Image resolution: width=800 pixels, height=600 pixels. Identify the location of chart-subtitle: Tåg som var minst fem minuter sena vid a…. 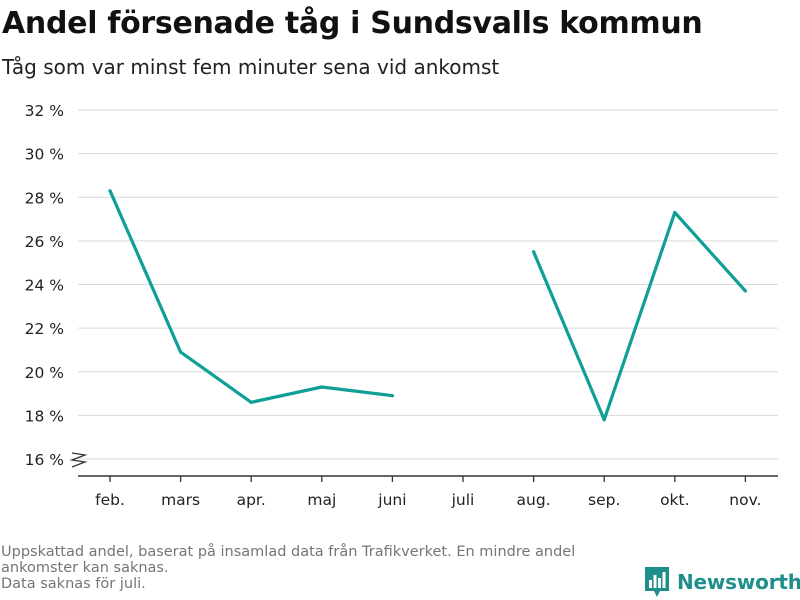
(251, 67).